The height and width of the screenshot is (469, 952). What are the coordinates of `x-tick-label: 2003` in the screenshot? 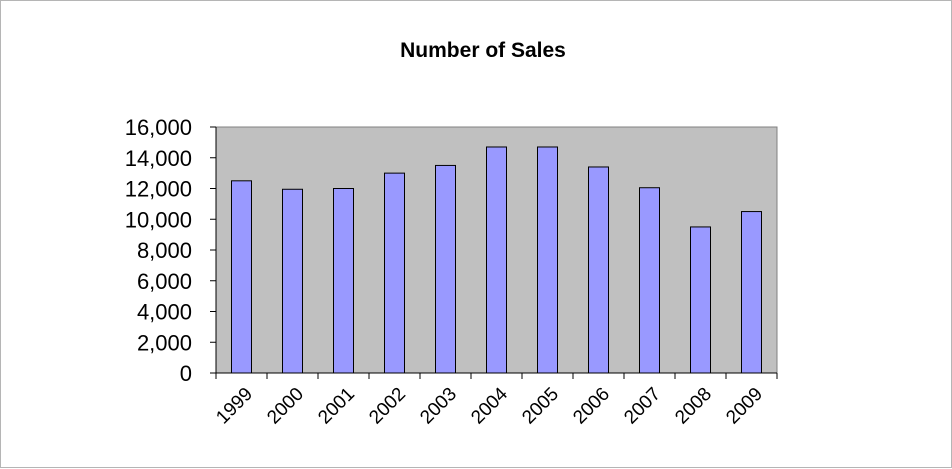 It's located at (438, 406).